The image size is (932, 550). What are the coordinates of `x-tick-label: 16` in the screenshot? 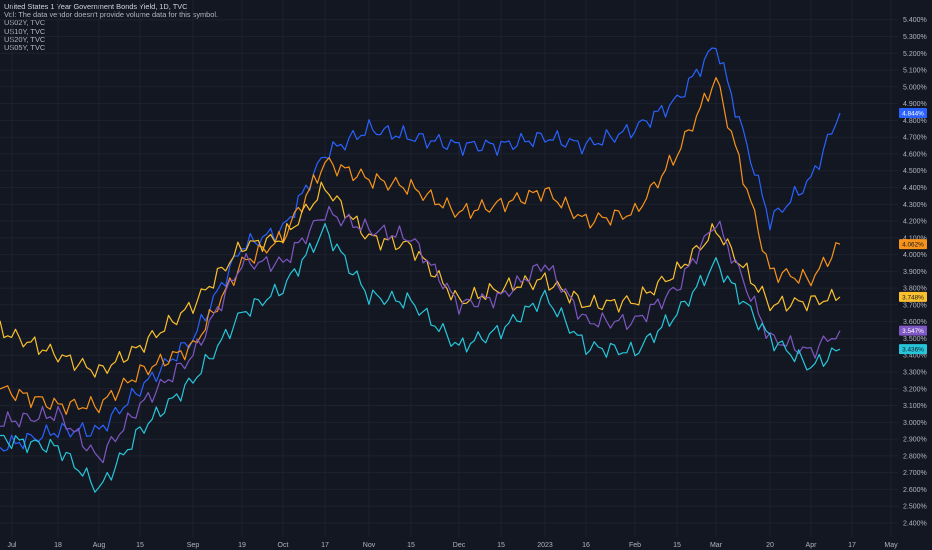 It's located at (586, 545).